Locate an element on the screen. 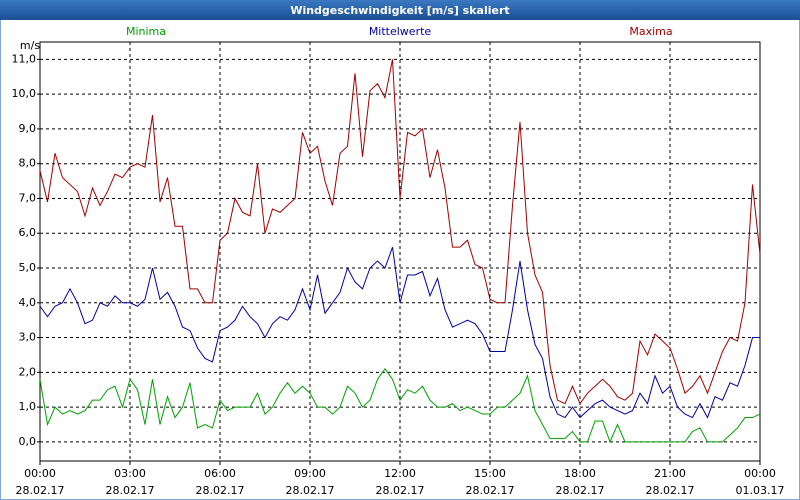 The width and height of the screenshot is (800, 500). y-tick-label: 3,0 is located at coordinates (28, 337).